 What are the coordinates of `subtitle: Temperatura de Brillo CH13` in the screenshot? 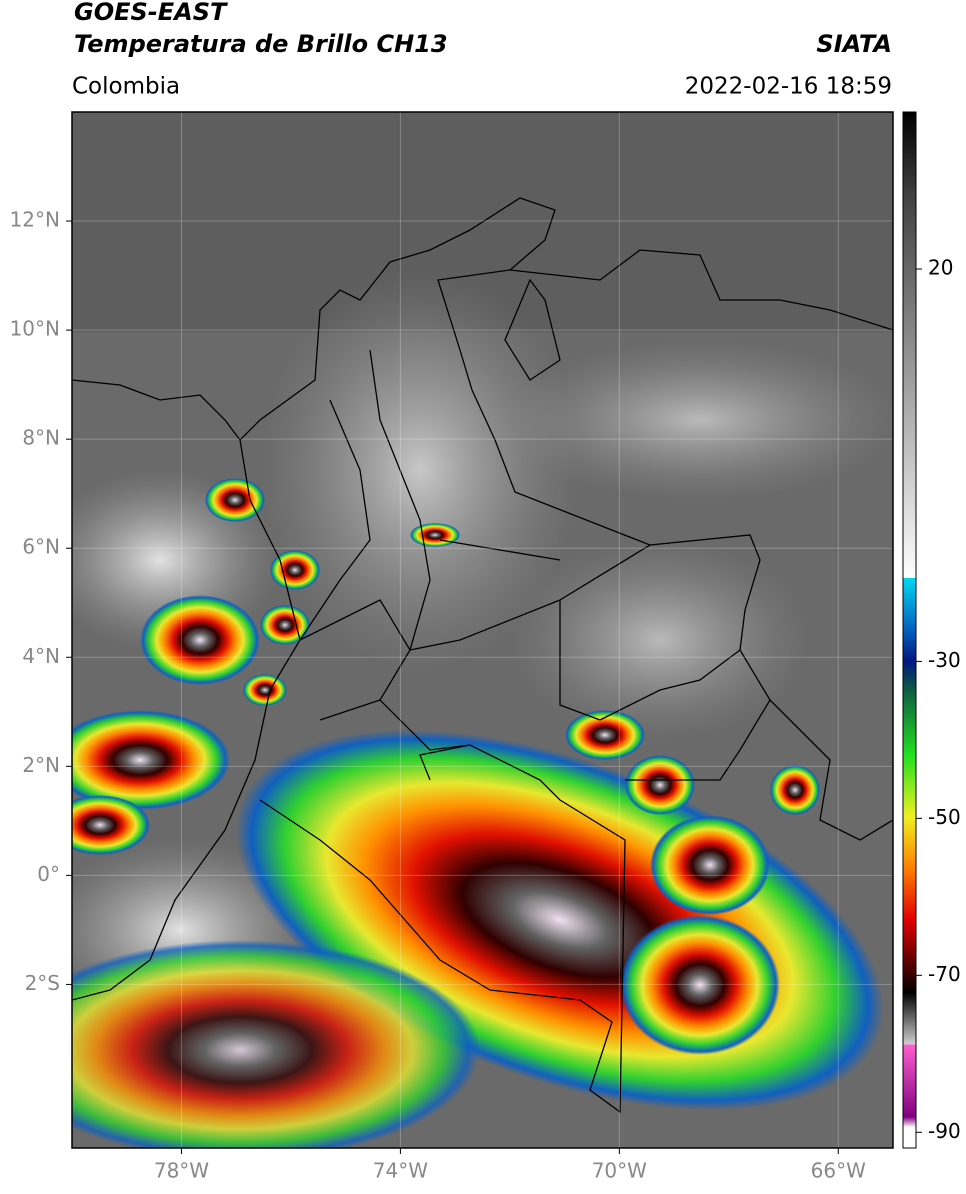 It's located at (261, 44).